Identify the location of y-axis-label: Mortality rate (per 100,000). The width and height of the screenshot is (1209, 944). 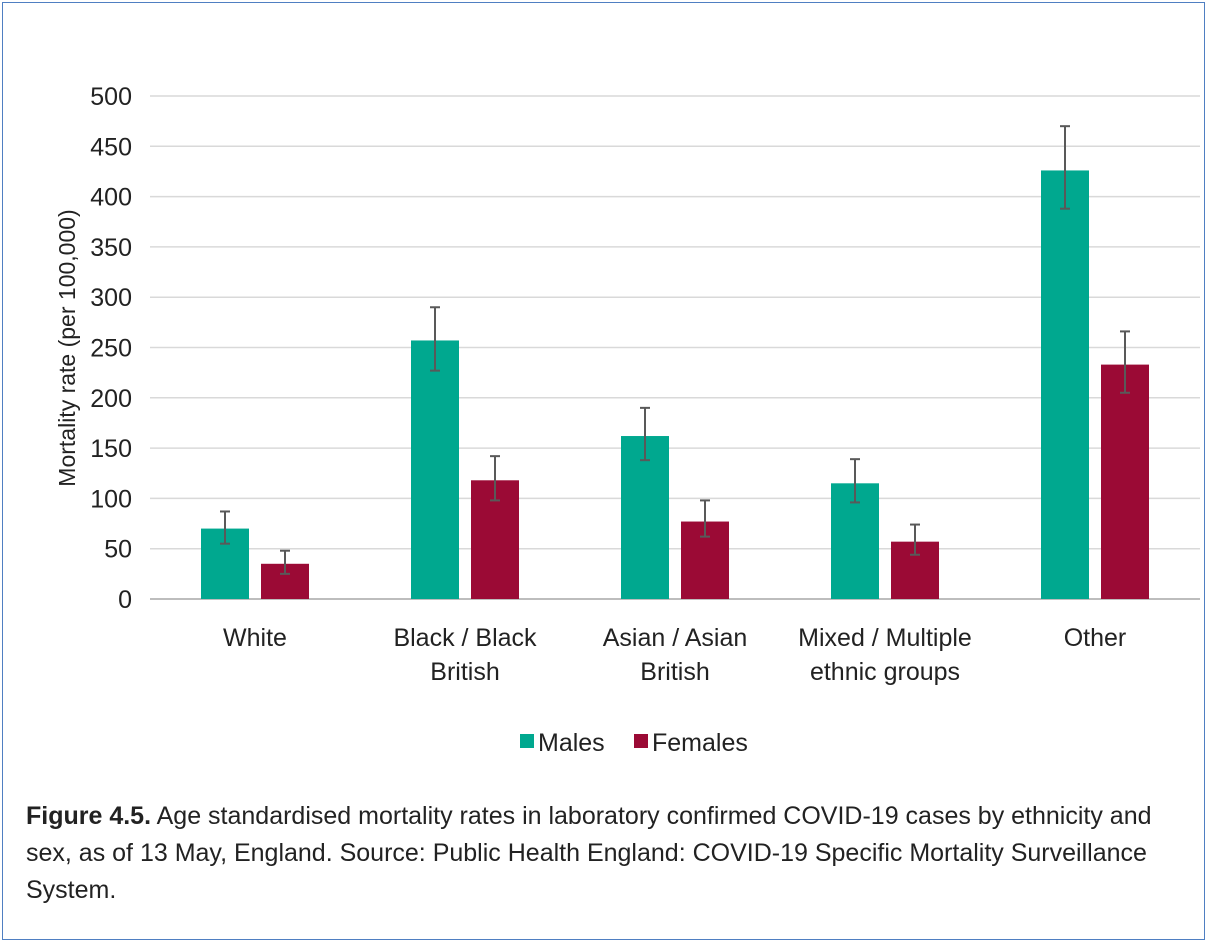
(67, 347).